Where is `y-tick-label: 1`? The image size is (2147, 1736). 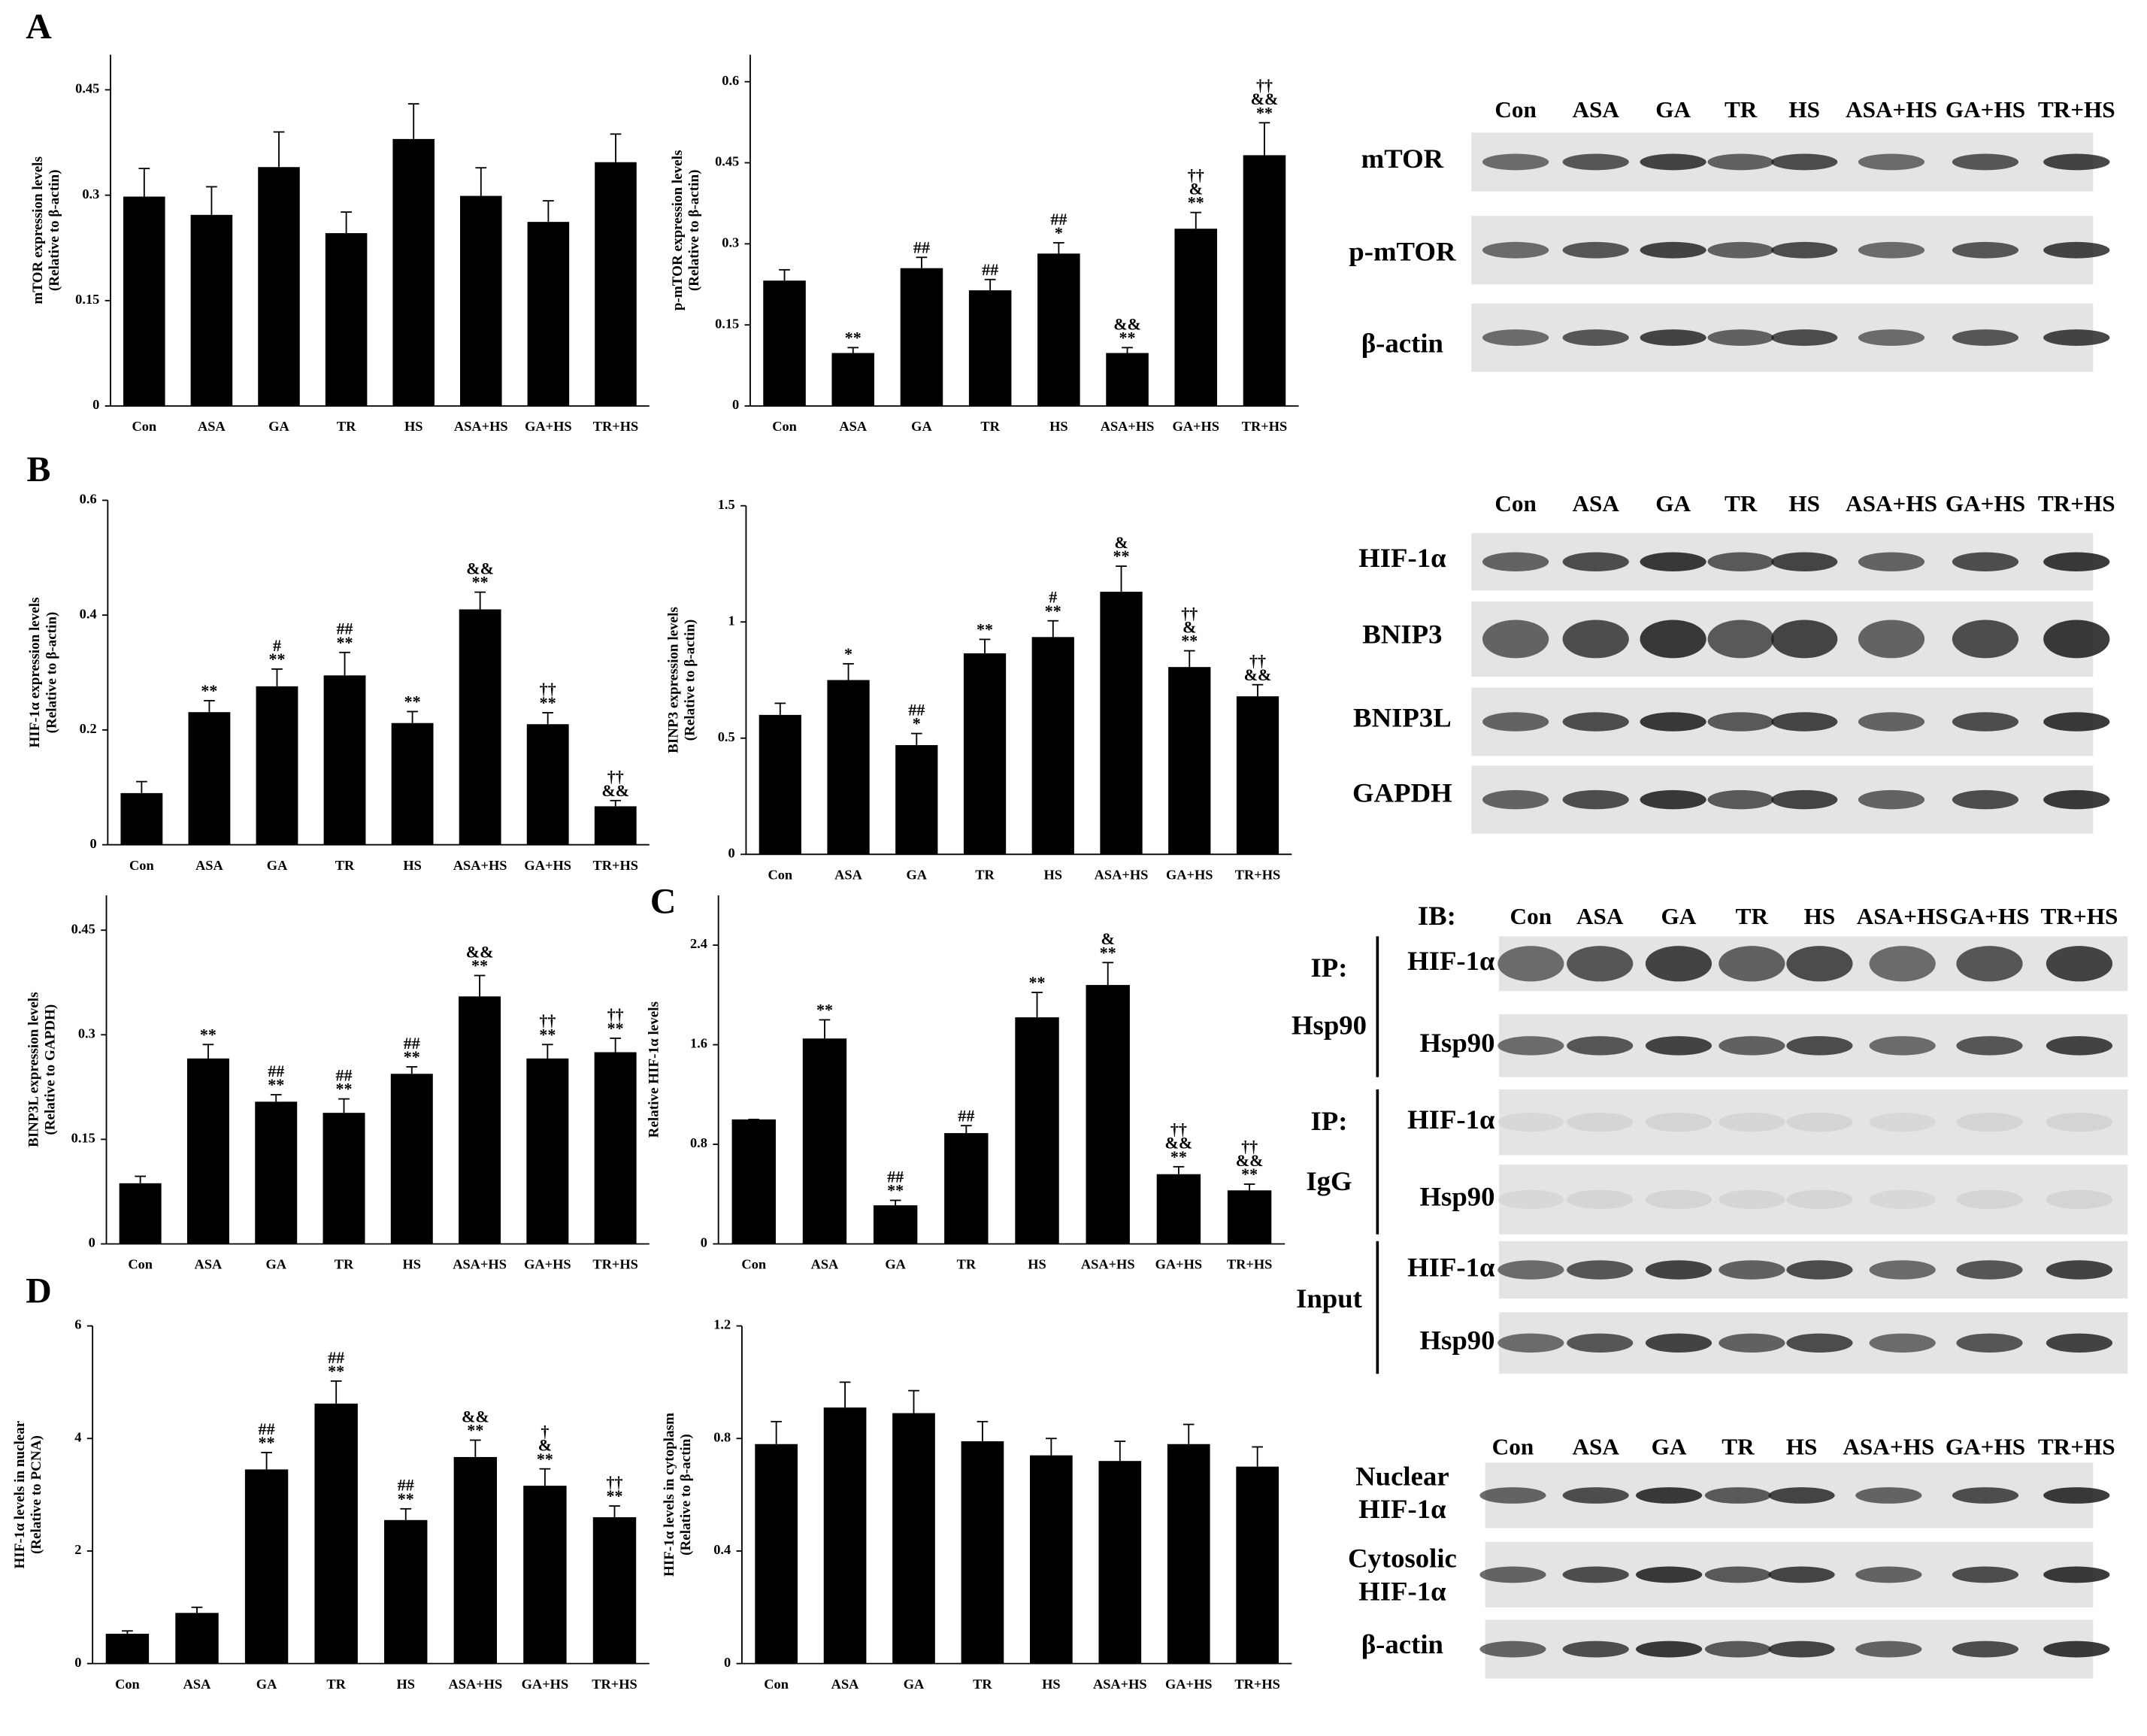
y-tick-label: 1 is located at coordinates (731, 620).